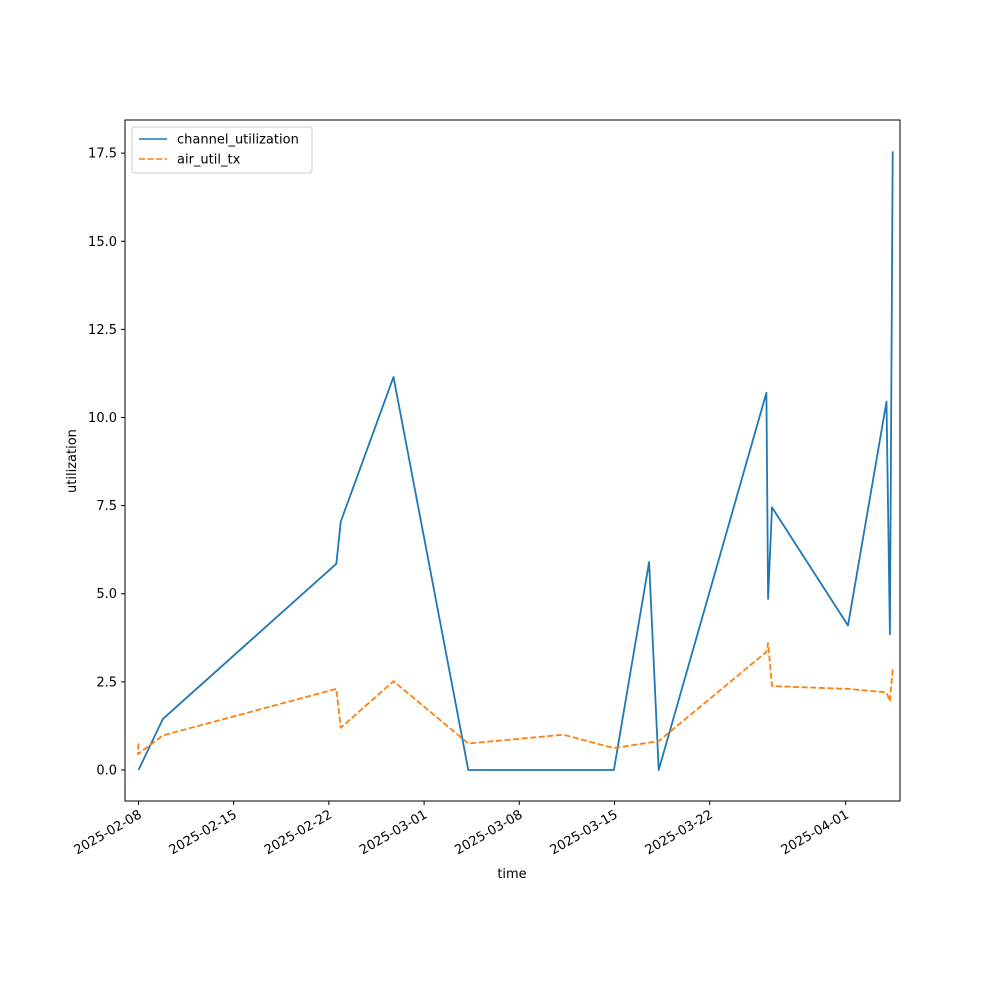 The image size is (1000, 1000). I want to click on legend-box, so click(222, 150).